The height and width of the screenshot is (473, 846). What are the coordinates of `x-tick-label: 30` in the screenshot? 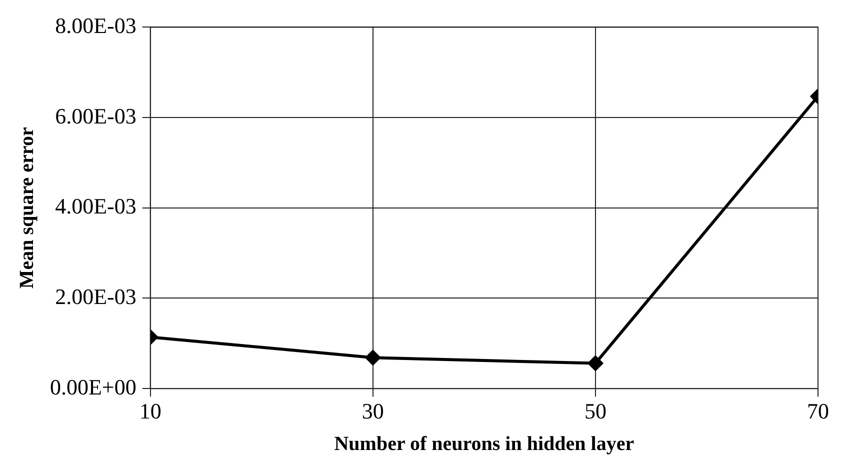 It's located at (373, 411).